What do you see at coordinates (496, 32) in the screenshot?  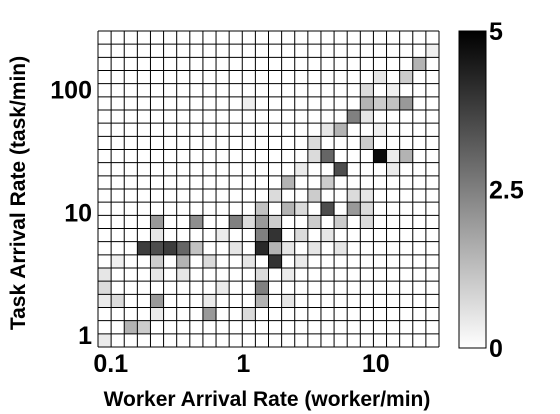 I see `colorbar-tick-label: 5` at bounding box center [496, 32].